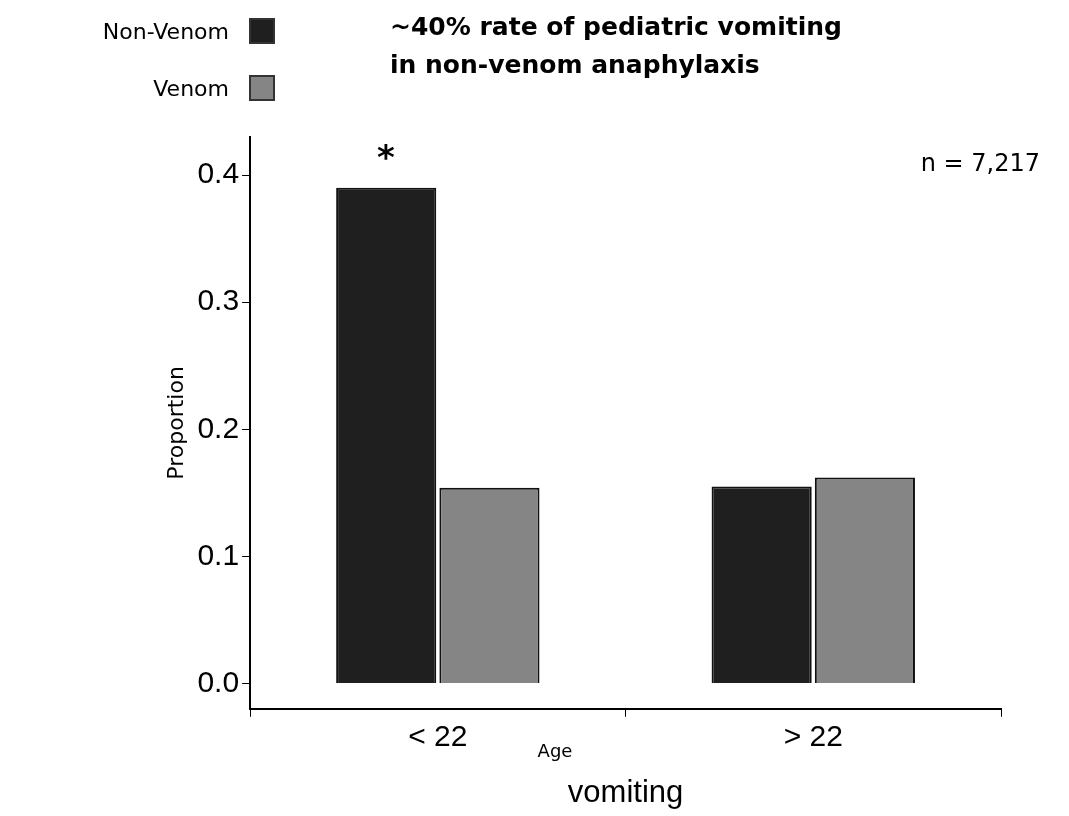  Describe the element at coordinates (616, 46) in the screenshot. I see `chart-title: ~40% rate of pediatric vomiting in non-venom anaphylaxis` at that location.